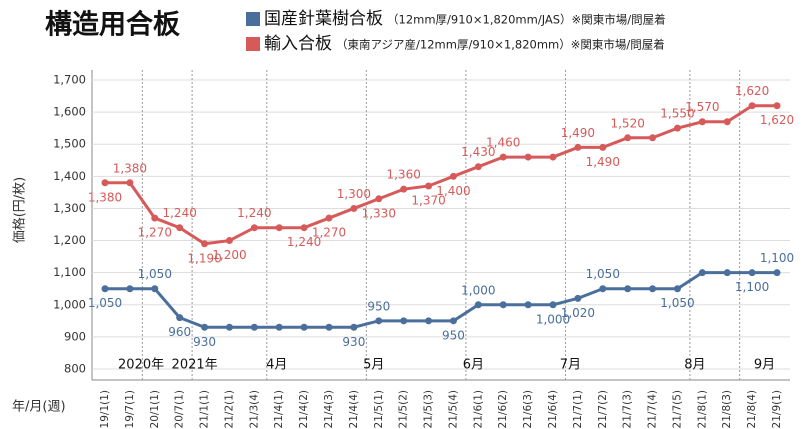 The height and width of the screenshot is (429, 805). Describe the element at coordinates (155, 233) in the screenshot. I see `data-label: 1,270` at that location.